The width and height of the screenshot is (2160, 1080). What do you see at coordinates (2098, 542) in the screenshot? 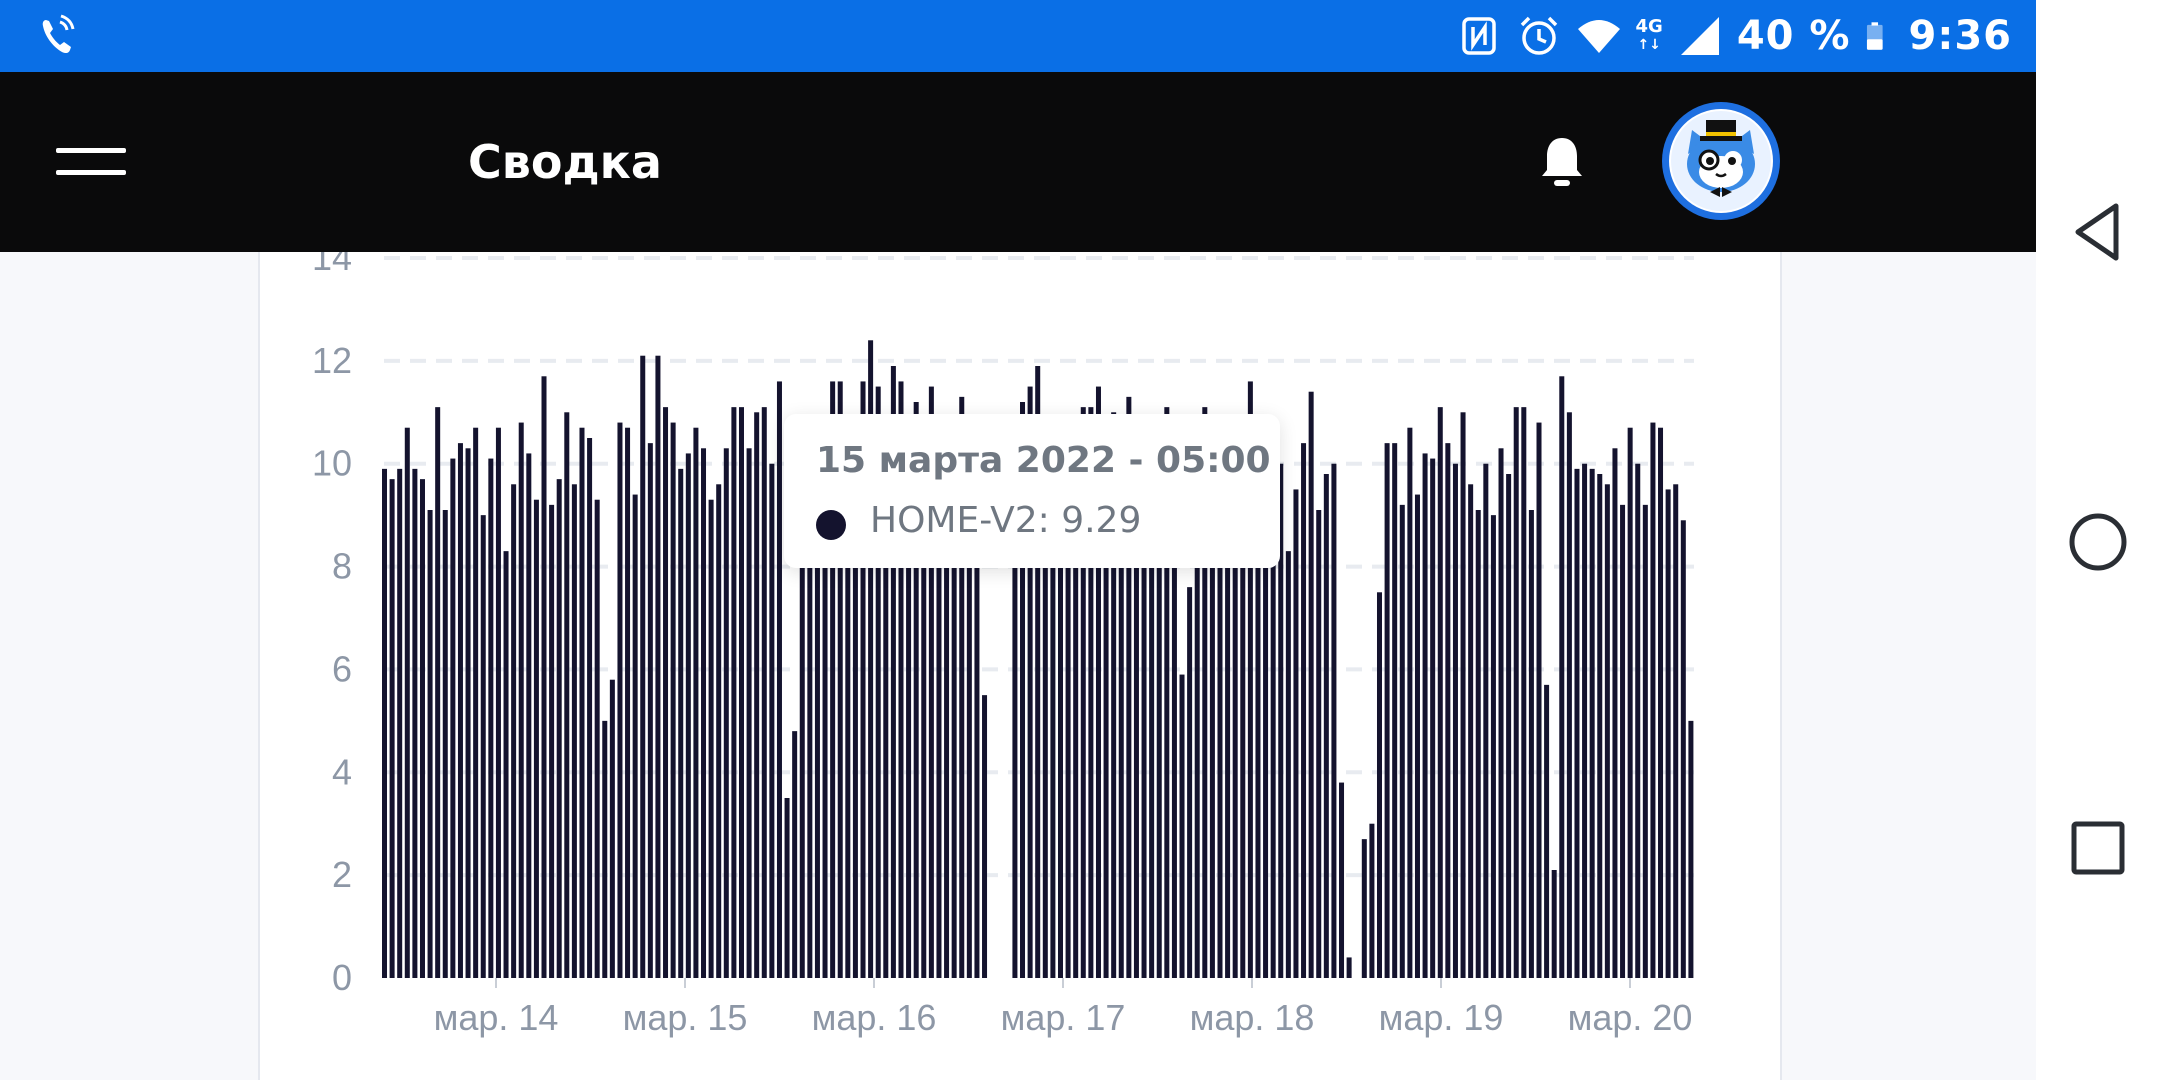
I see `home-icon` at bounding box center [2098, 542].